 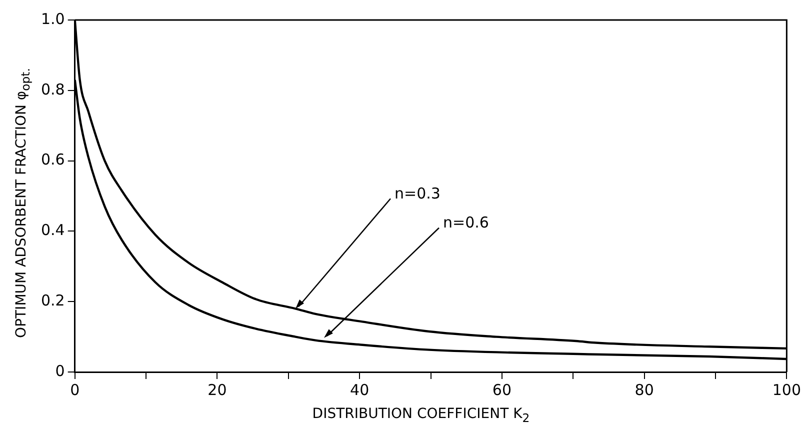 I want to click on y-tick-label: 0.4, so click(x=52, y=230).